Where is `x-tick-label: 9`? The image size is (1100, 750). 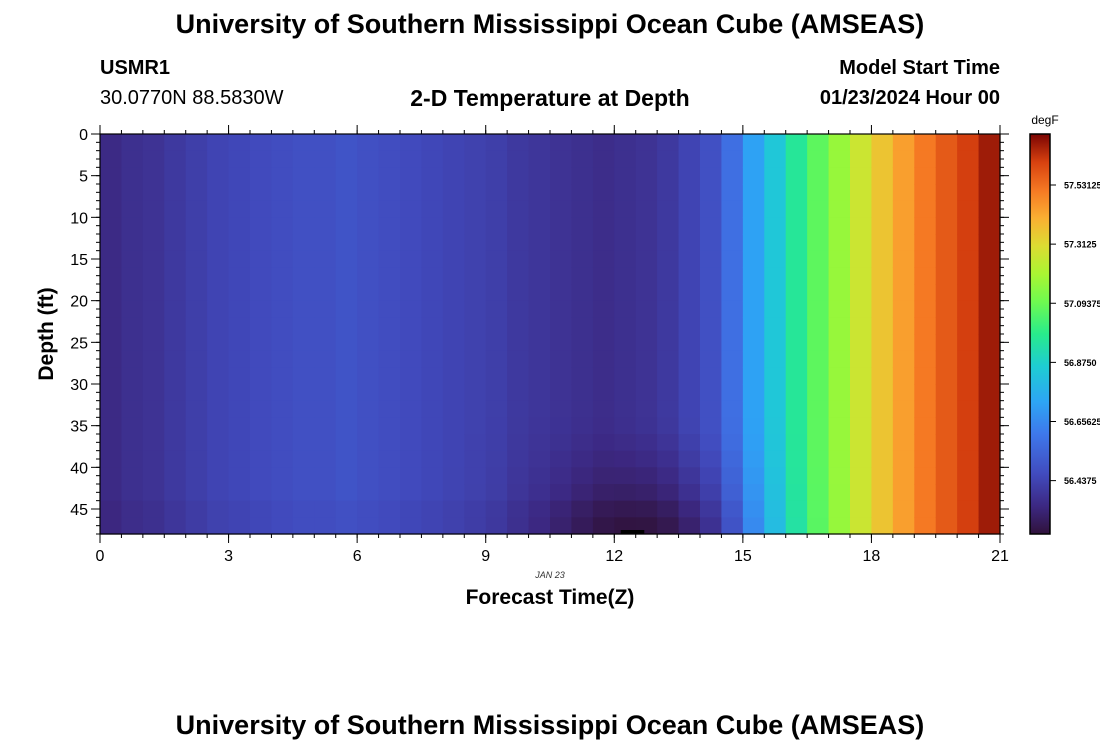 x-tick-label: 9 is located at coordinates (485, 556).